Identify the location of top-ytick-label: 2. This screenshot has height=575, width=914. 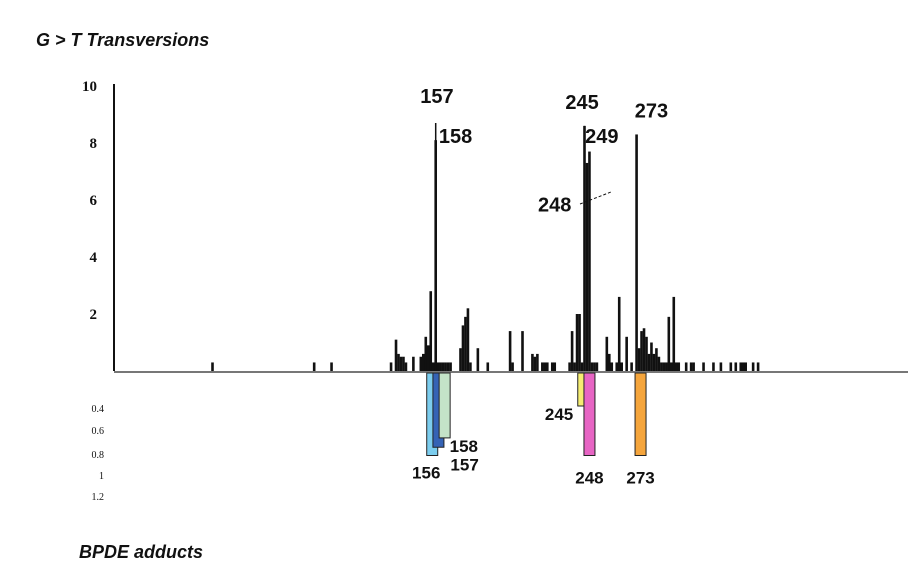
(94, 315).